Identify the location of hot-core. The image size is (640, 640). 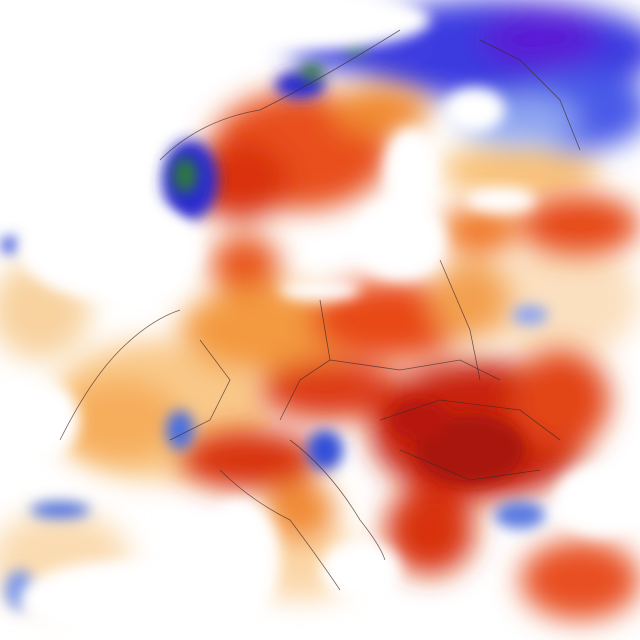
(457, 442).